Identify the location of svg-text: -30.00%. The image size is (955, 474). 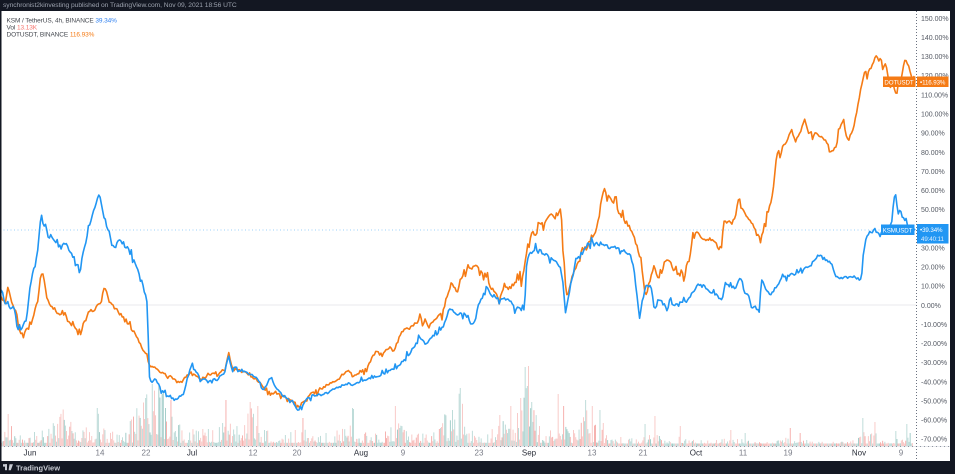
(934, 363).